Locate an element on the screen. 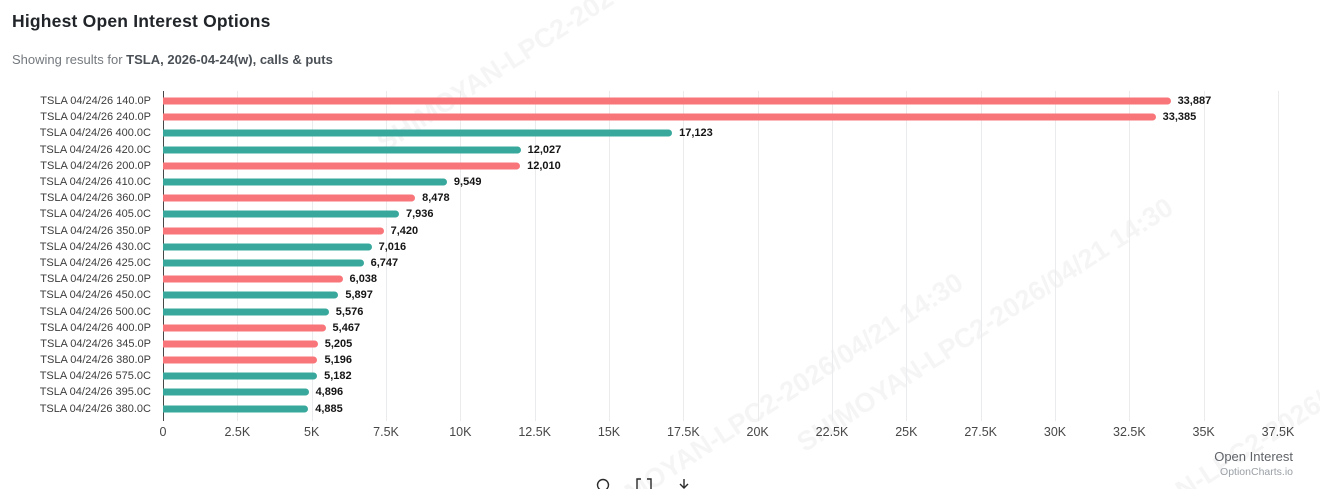 The height and width of the screenshot is (489, 1320). value-label: 7,936 is located at coordinates (419, 214).